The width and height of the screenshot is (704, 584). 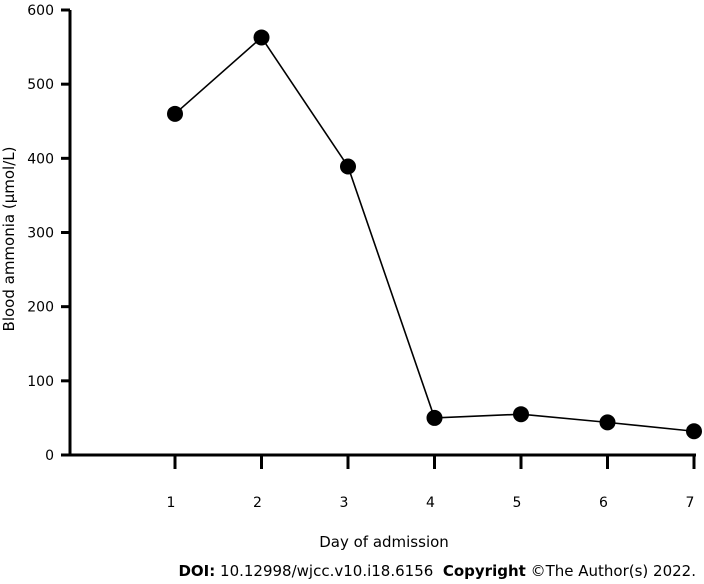 I want to click on x-tick-label: 2, so click(x=257, y=503).